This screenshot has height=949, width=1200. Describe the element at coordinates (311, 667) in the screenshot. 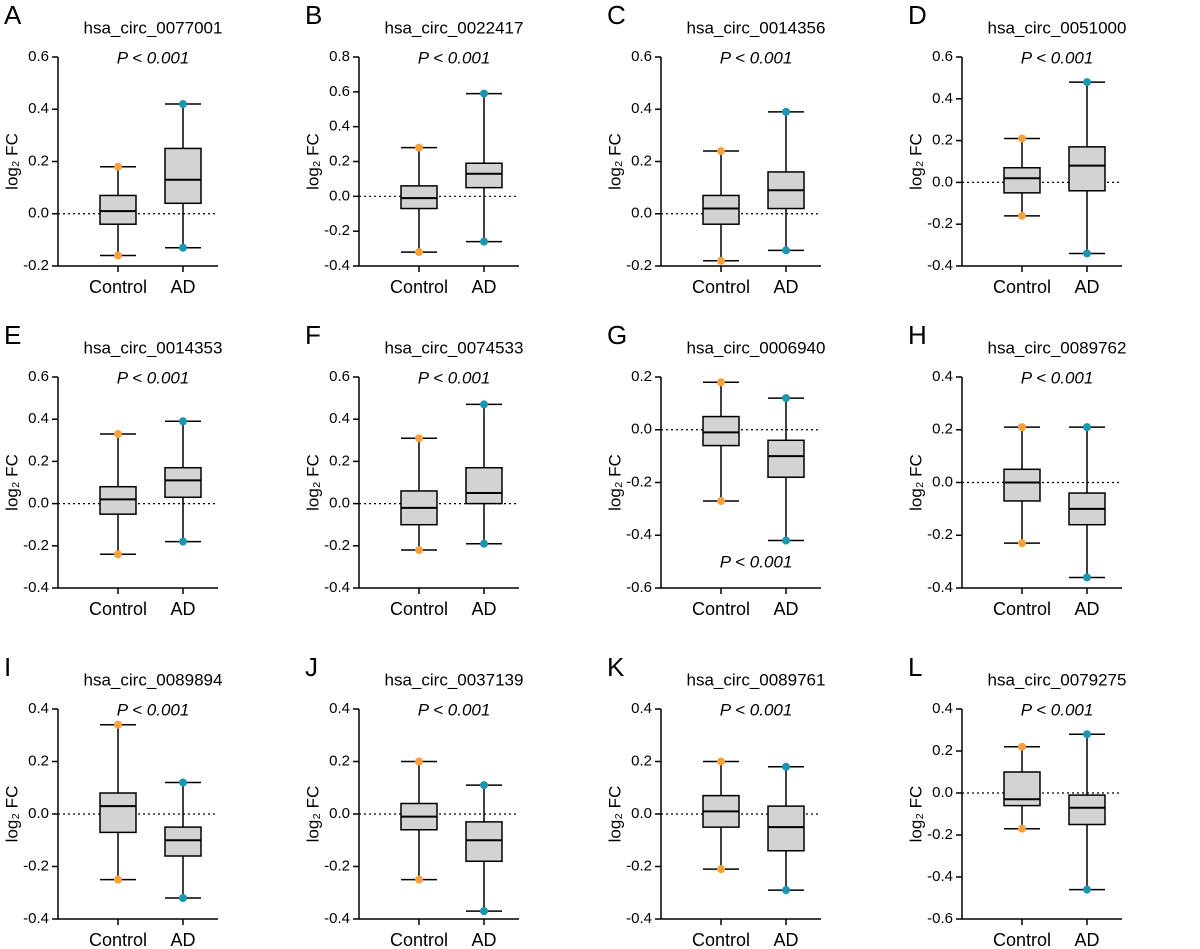

I see `panel-letter: J` at that location.